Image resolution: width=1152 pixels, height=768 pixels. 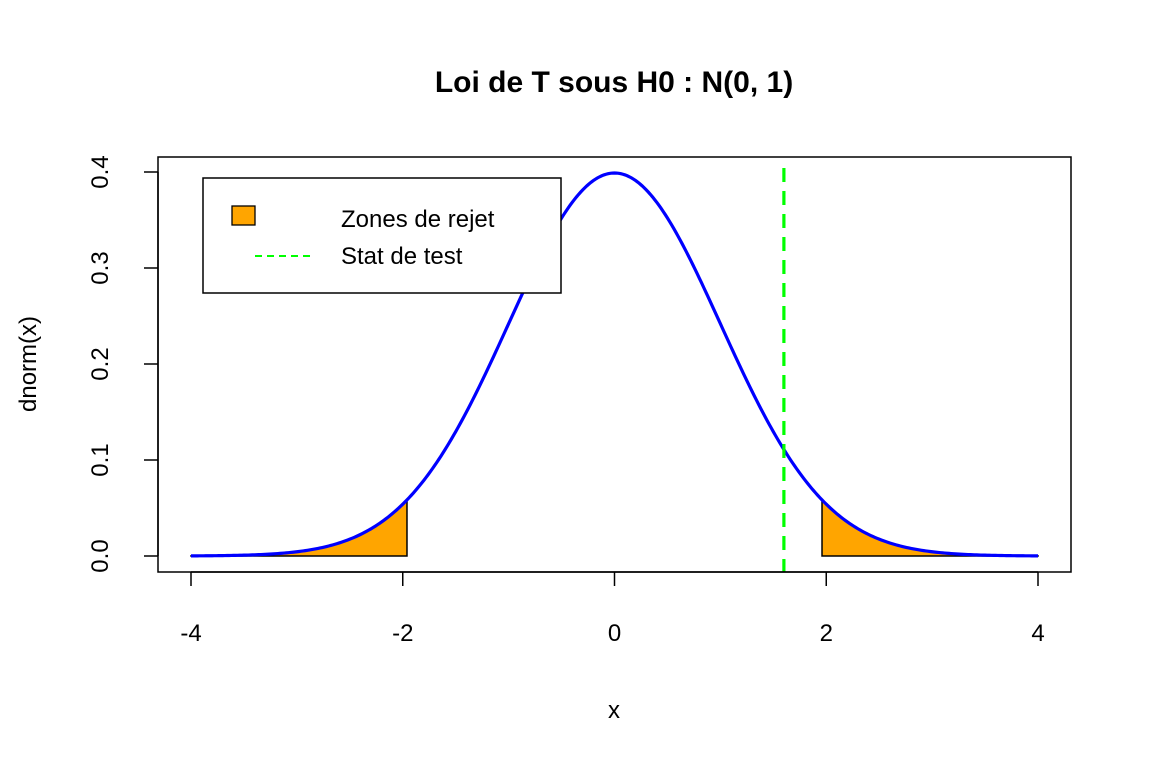 I want to click on x-axis: -4 -2 0 2 4, so click(x=612, y=609).